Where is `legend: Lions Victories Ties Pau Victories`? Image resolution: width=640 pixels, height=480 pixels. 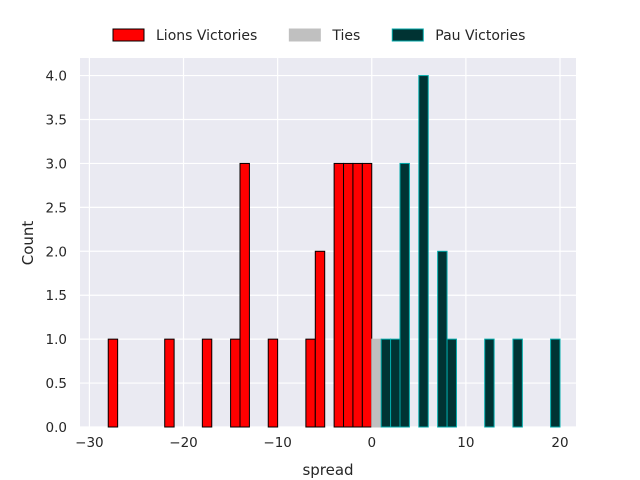
legend: Lions Victories Ties Pau Victories is located at coordinates (318, 36).